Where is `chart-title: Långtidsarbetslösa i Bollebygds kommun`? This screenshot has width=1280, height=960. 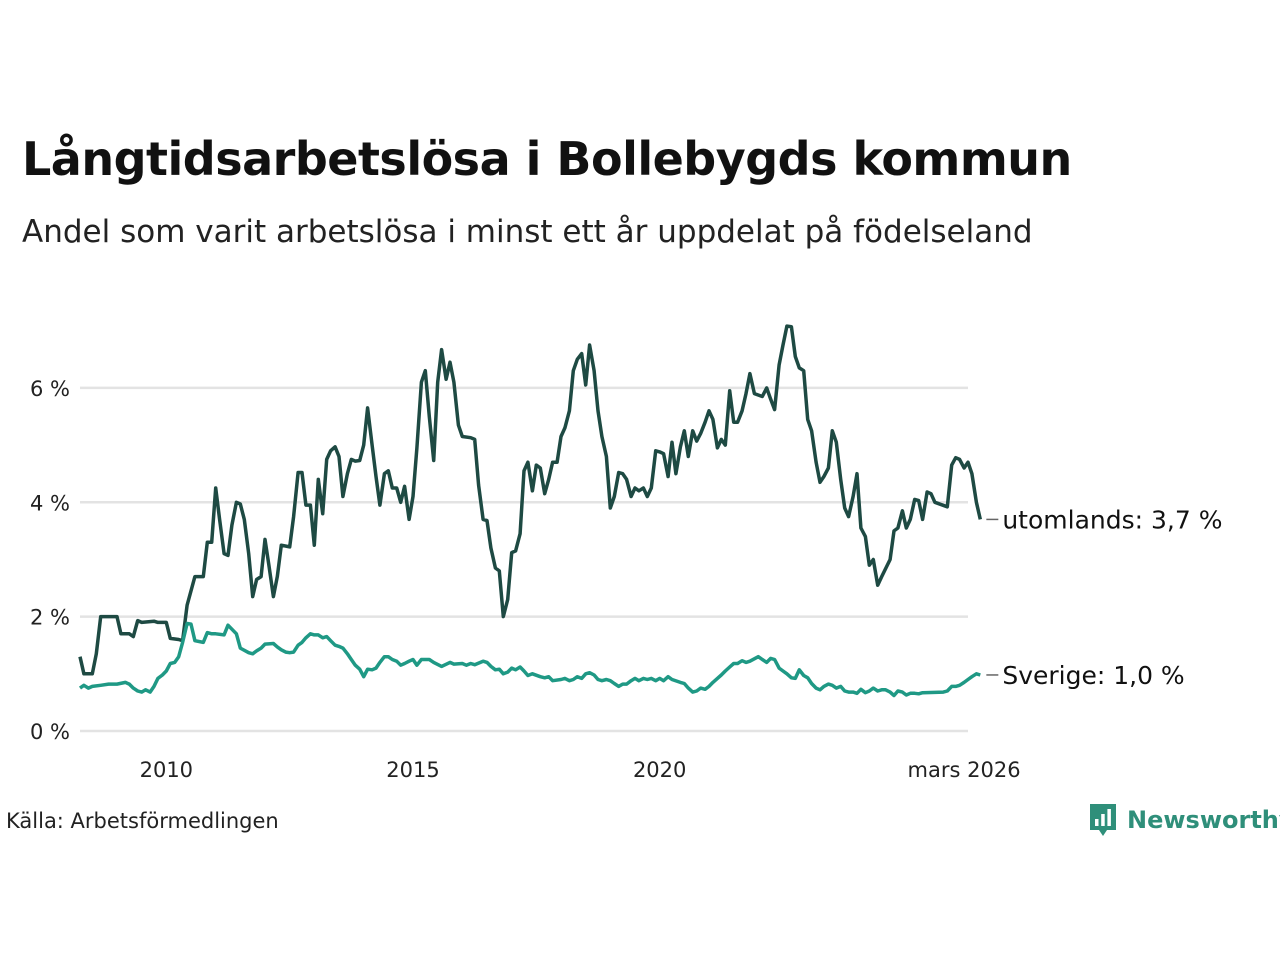 chart-title: Långtidsarbetslösa i Bollebygds kommun is located at coordinates (547, 159).